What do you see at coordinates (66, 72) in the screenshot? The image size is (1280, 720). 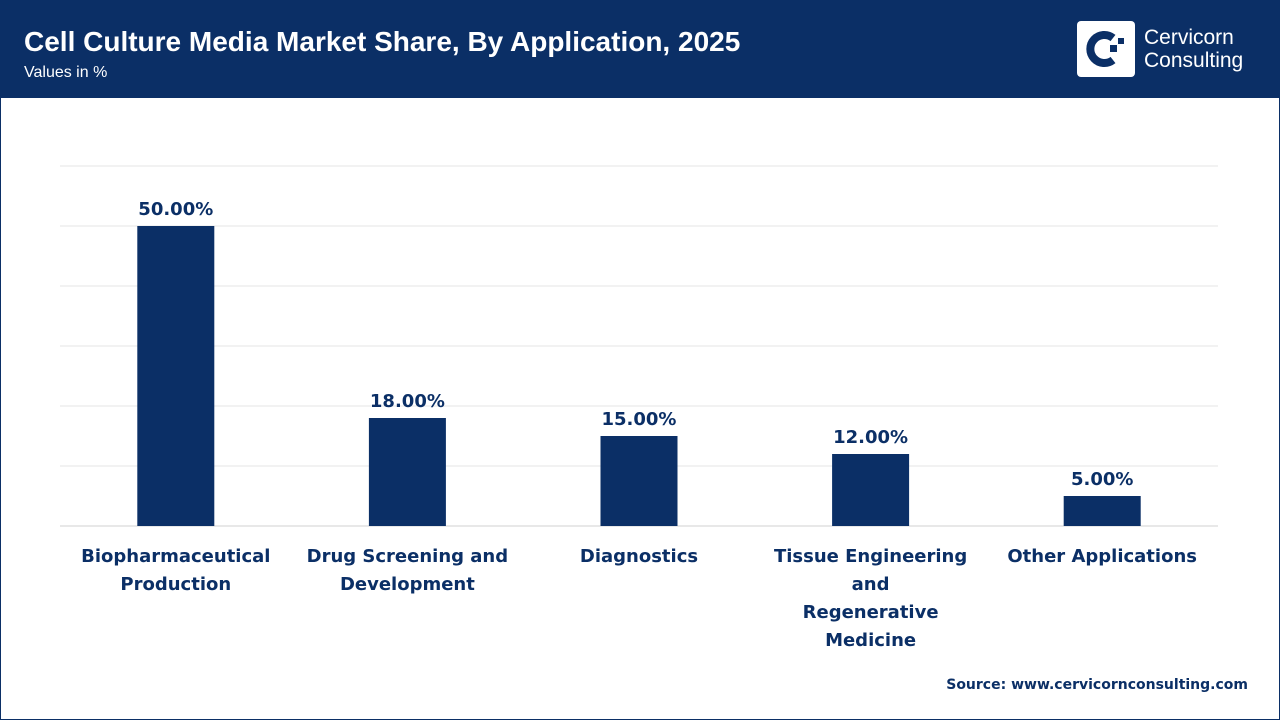 I see `chart-subtitle: Values in %` at bounding box center [66, 72].